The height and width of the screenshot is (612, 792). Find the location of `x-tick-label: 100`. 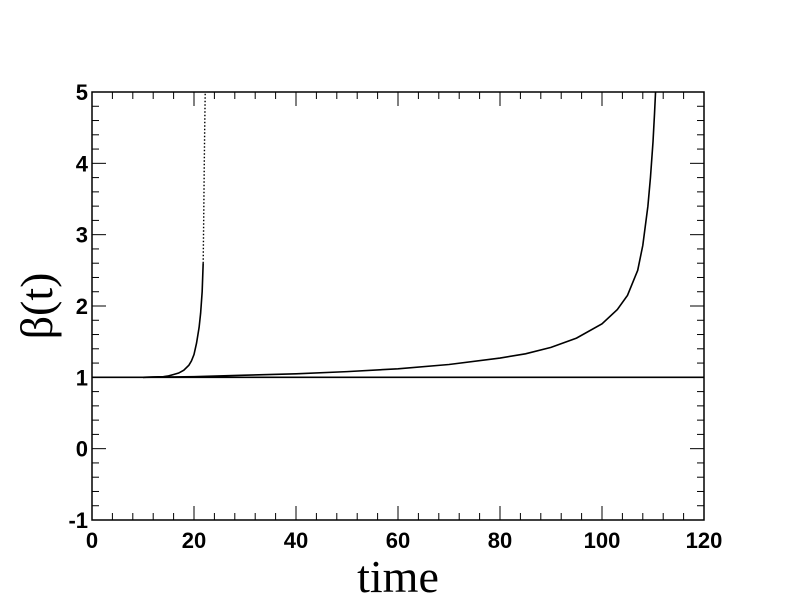

x-tick-label: 100 is located at coordinates (602, 540).